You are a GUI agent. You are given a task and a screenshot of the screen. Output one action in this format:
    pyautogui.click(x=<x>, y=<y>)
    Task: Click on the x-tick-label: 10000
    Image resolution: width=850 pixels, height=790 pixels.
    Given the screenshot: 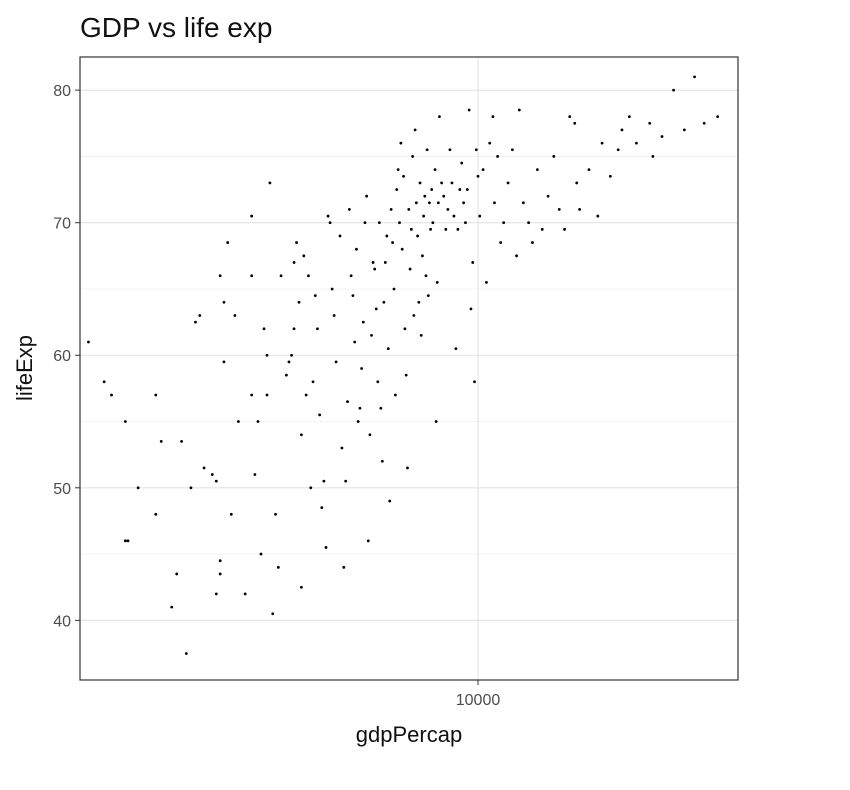 What is the action you would take?
    pyautogui.click(x=478, y=700)
    